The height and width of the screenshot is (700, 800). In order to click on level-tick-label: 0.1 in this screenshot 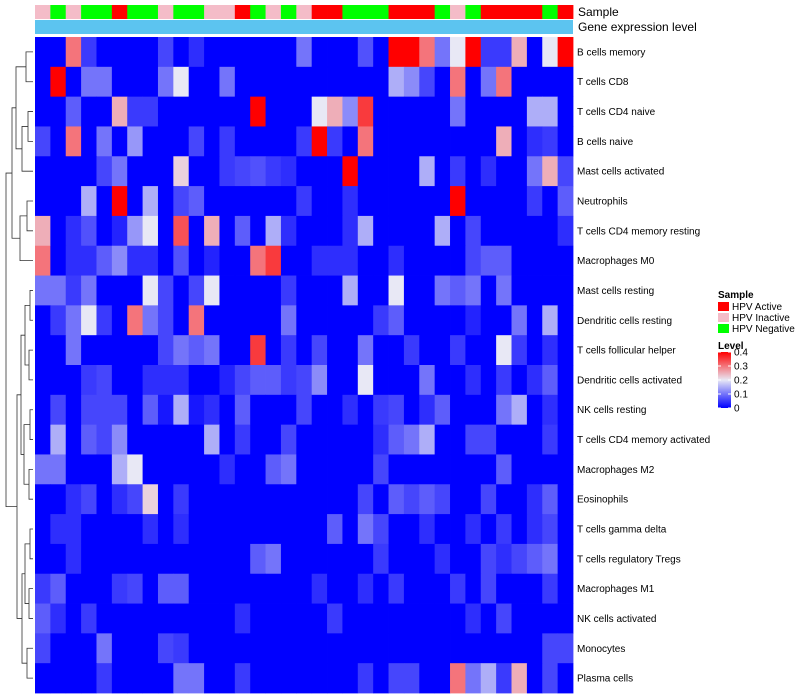, I will do `click(741, 395)`.